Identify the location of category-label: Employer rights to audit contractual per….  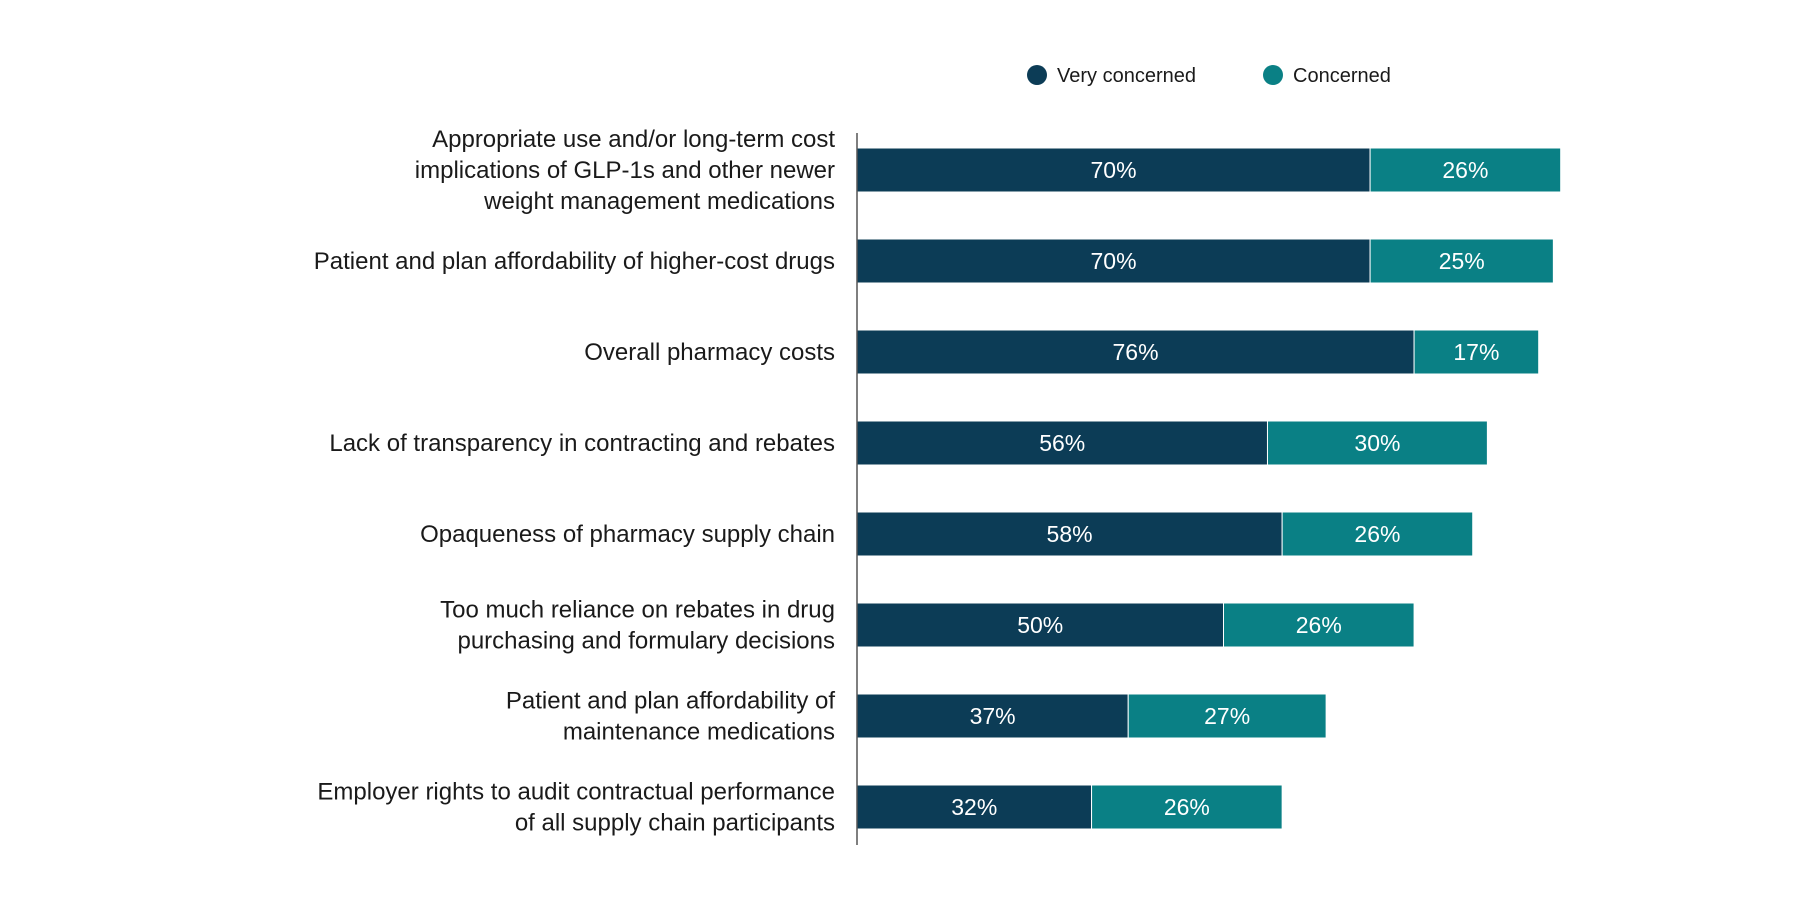
(576, 808).